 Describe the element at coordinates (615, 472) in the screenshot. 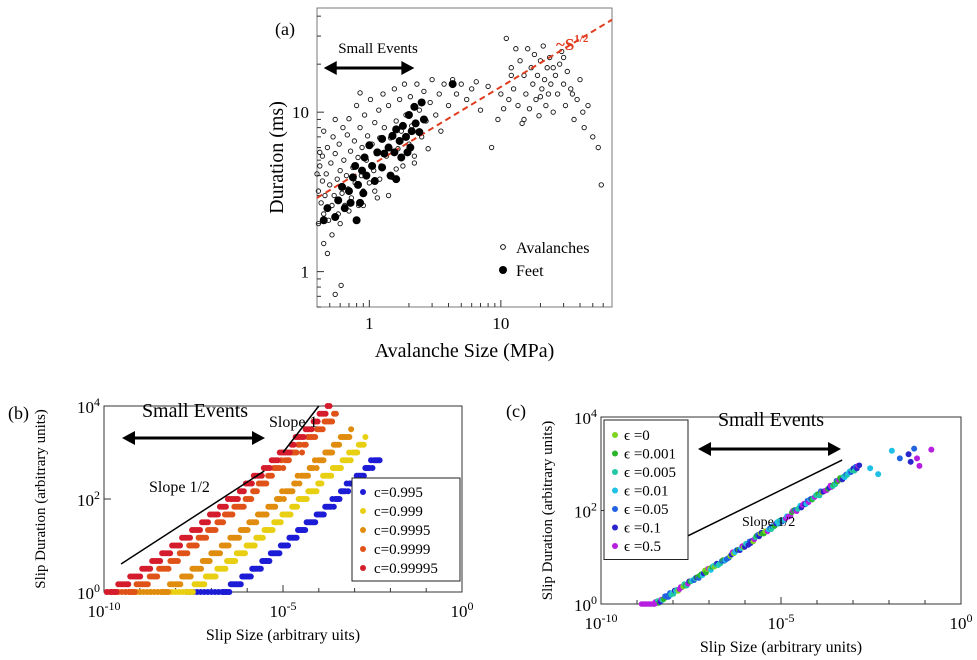

I see `legend-marker` at that location.